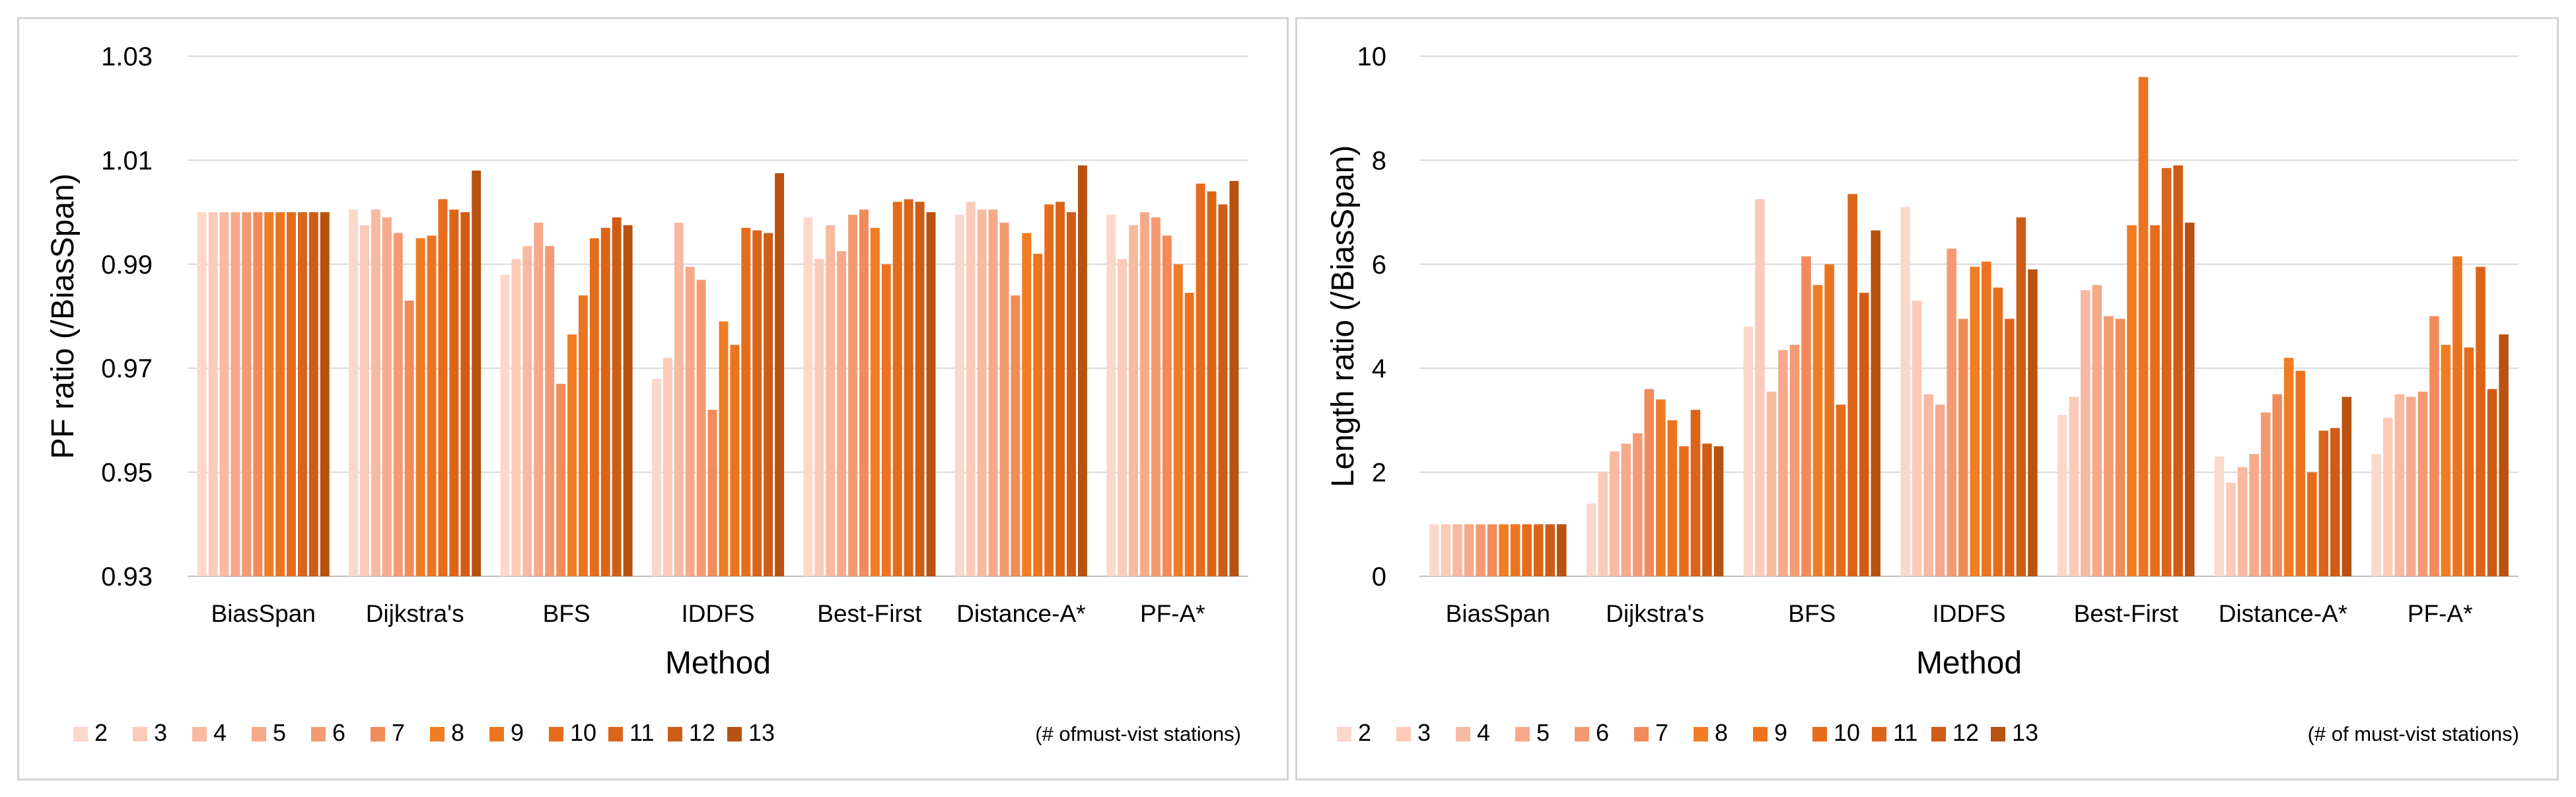 Image resolution: width=2576 pixels, height=797 pixels. What do you see at coordinates (280, 732) in the screenshot?
I see `legend-label: 5` at bounding box center [280, 732].